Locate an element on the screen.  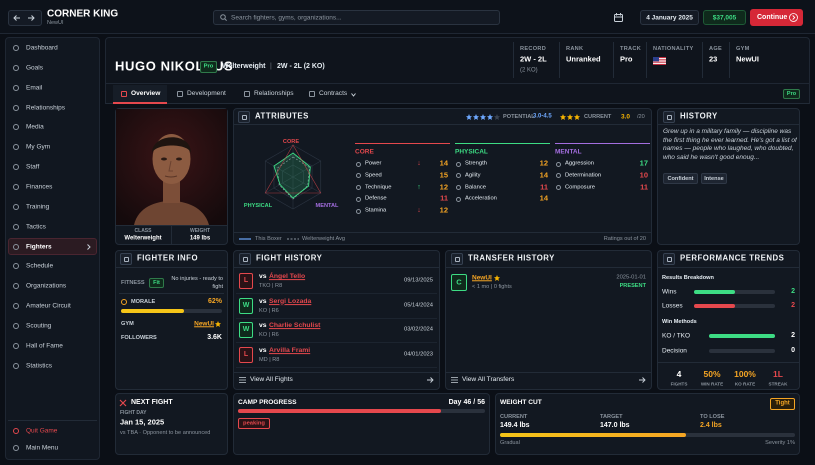
calendar-icon is located at coordinates (618, 17).